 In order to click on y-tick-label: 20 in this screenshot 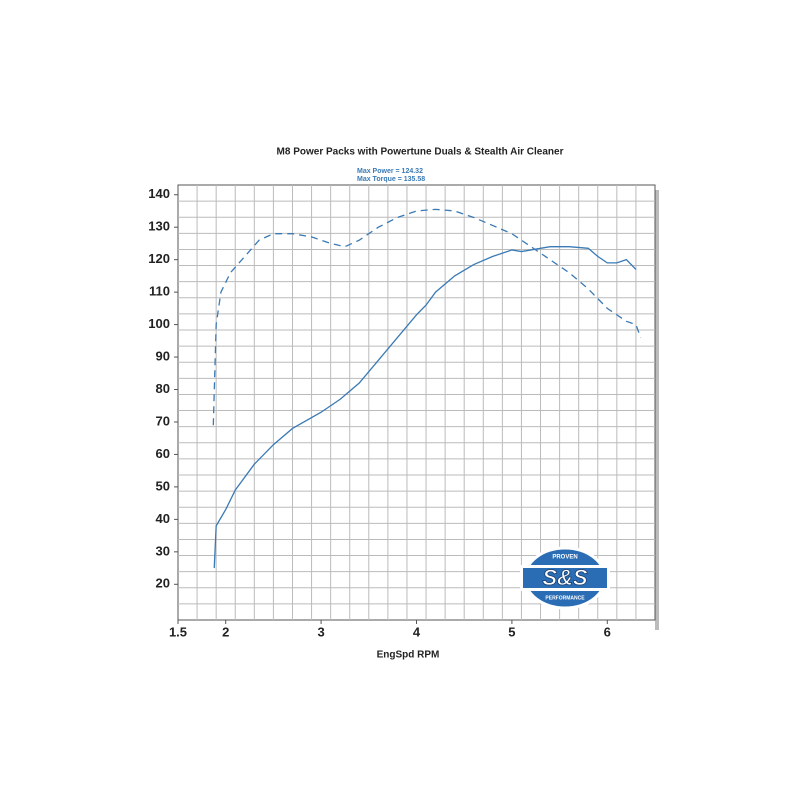, I will do `click(163, 583)`.